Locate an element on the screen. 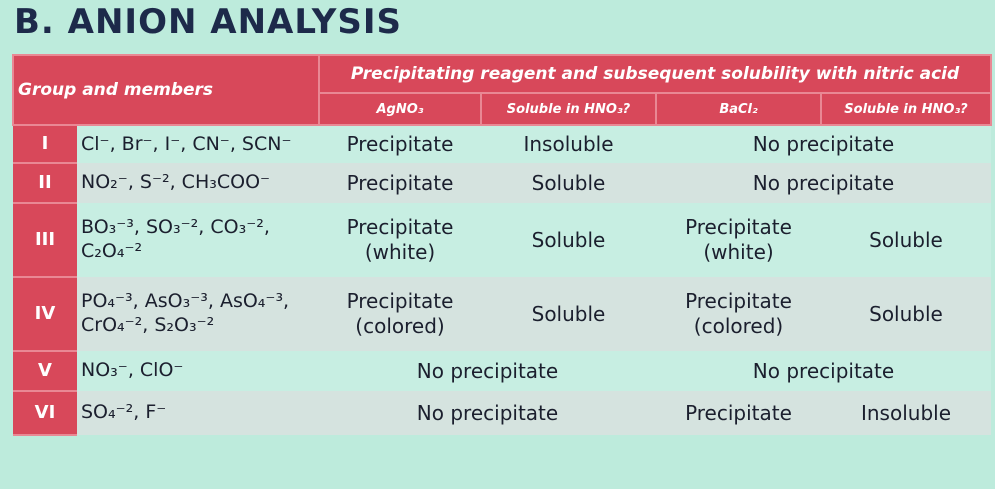  group-number: VI is located at coordinates (45, 413).